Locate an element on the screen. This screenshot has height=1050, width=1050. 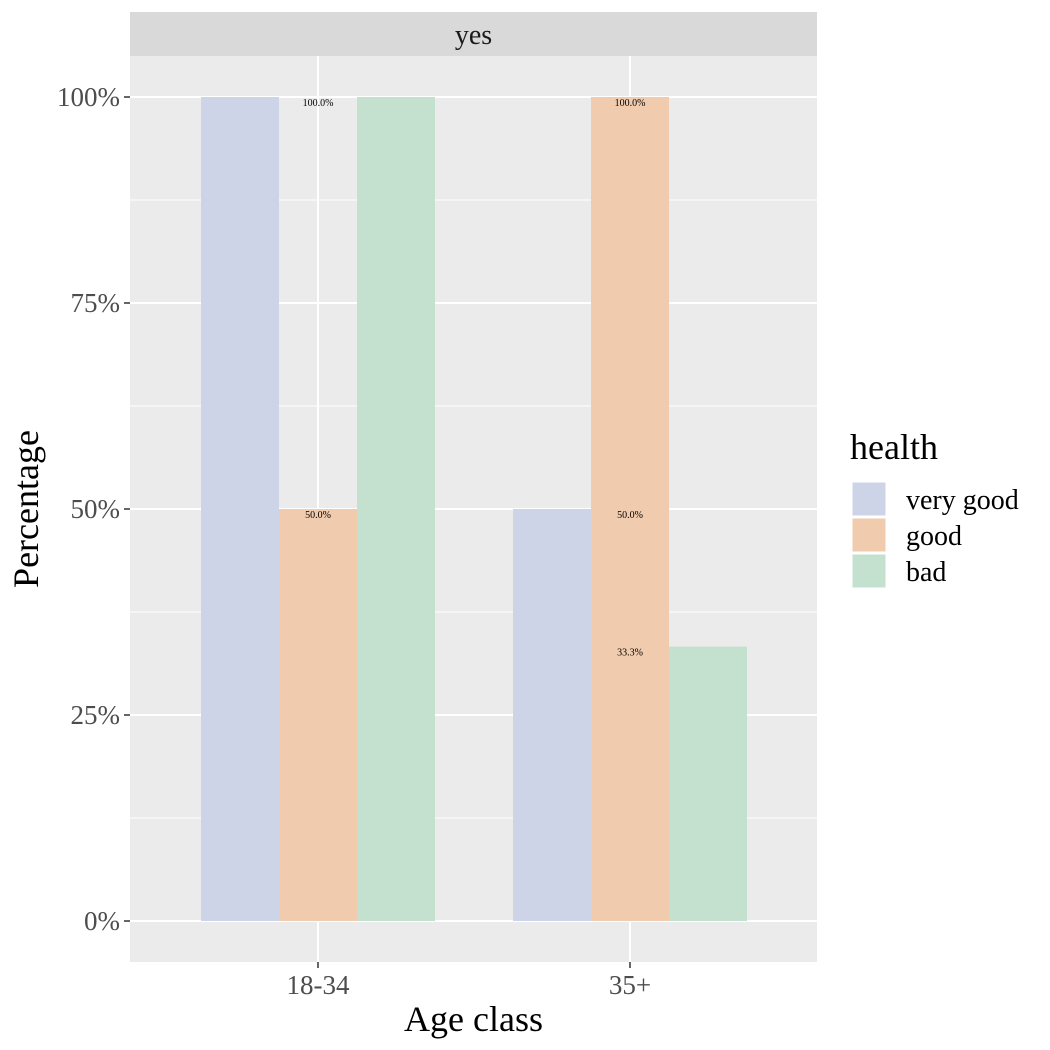
facet-strip is located at coordinates (473, 34).